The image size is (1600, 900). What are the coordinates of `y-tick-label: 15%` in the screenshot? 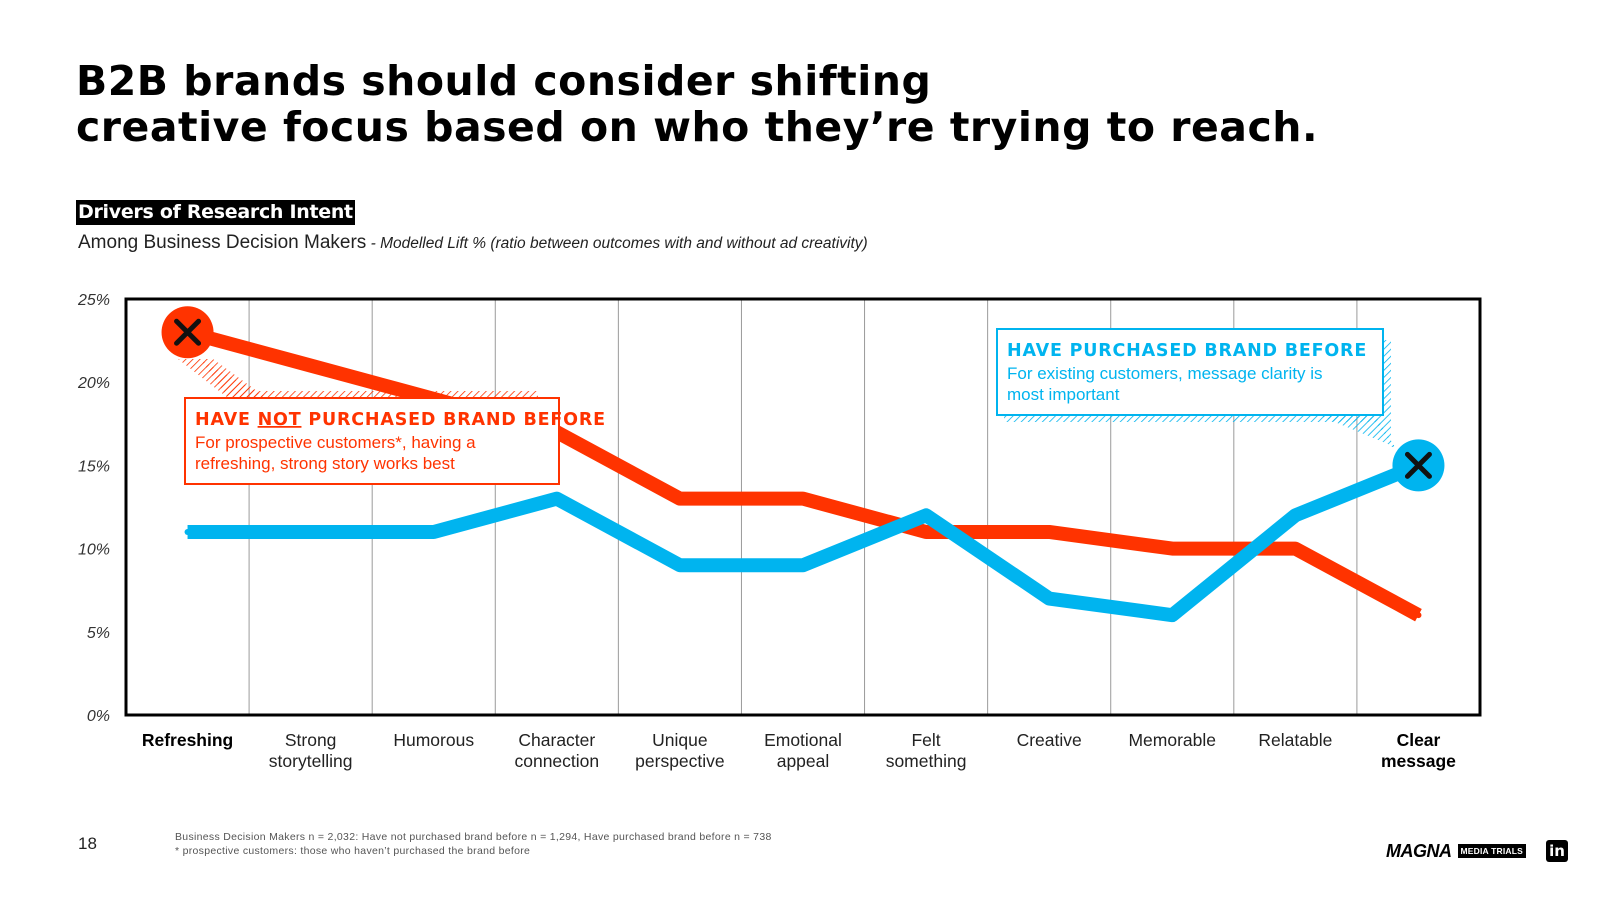 It's located at (94, 466).